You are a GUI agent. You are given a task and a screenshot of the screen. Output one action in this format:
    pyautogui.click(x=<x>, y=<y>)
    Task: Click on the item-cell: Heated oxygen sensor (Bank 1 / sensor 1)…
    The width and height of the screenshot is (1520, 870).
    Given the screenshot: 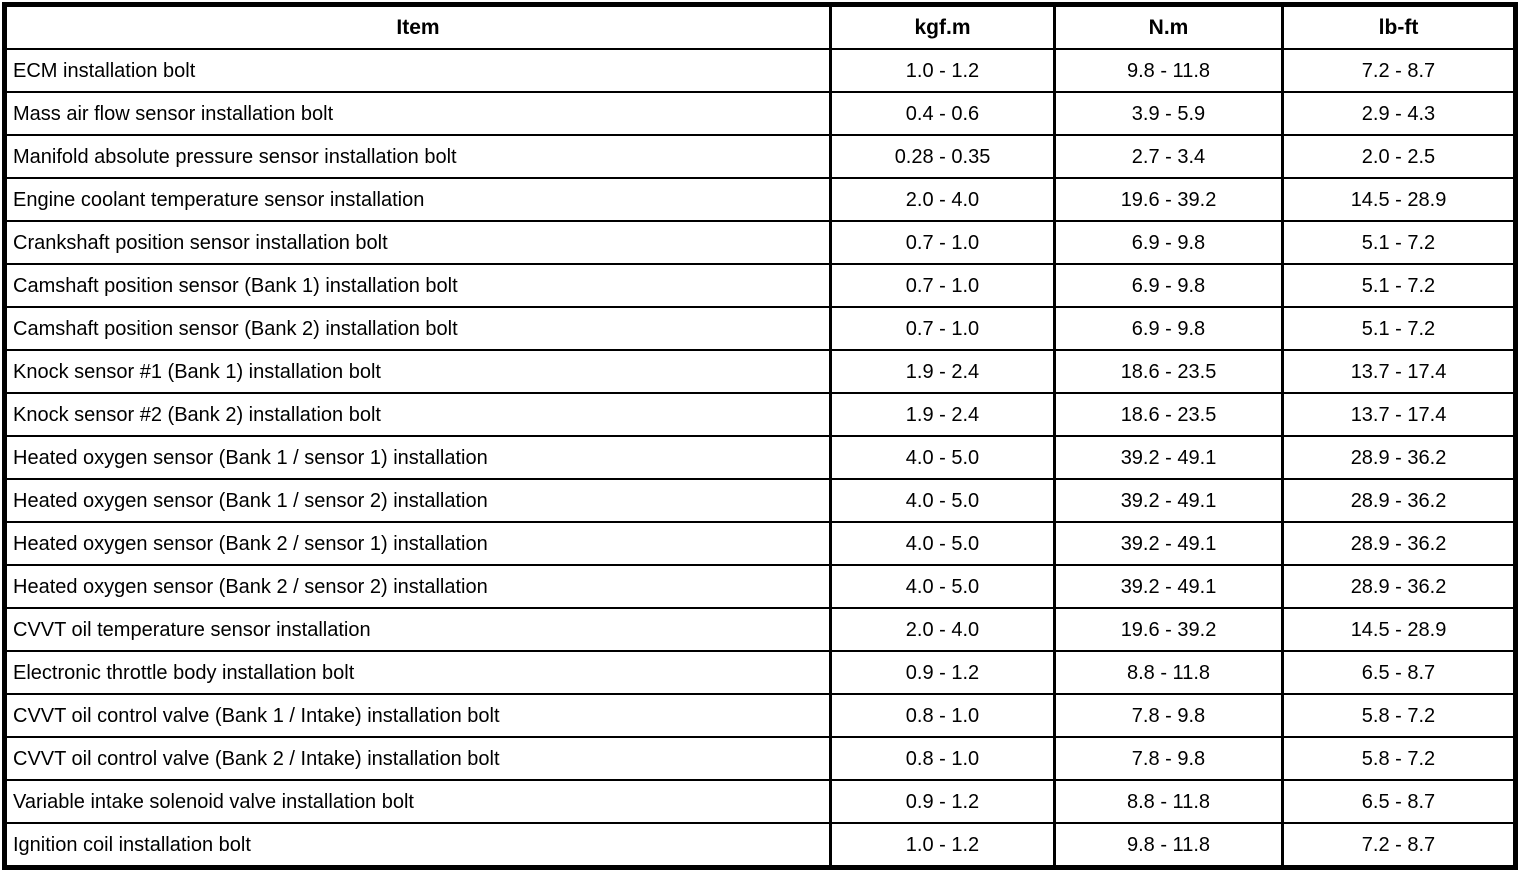 What is the action you would take?
    pyautogui.click(x=417, y=457)
    